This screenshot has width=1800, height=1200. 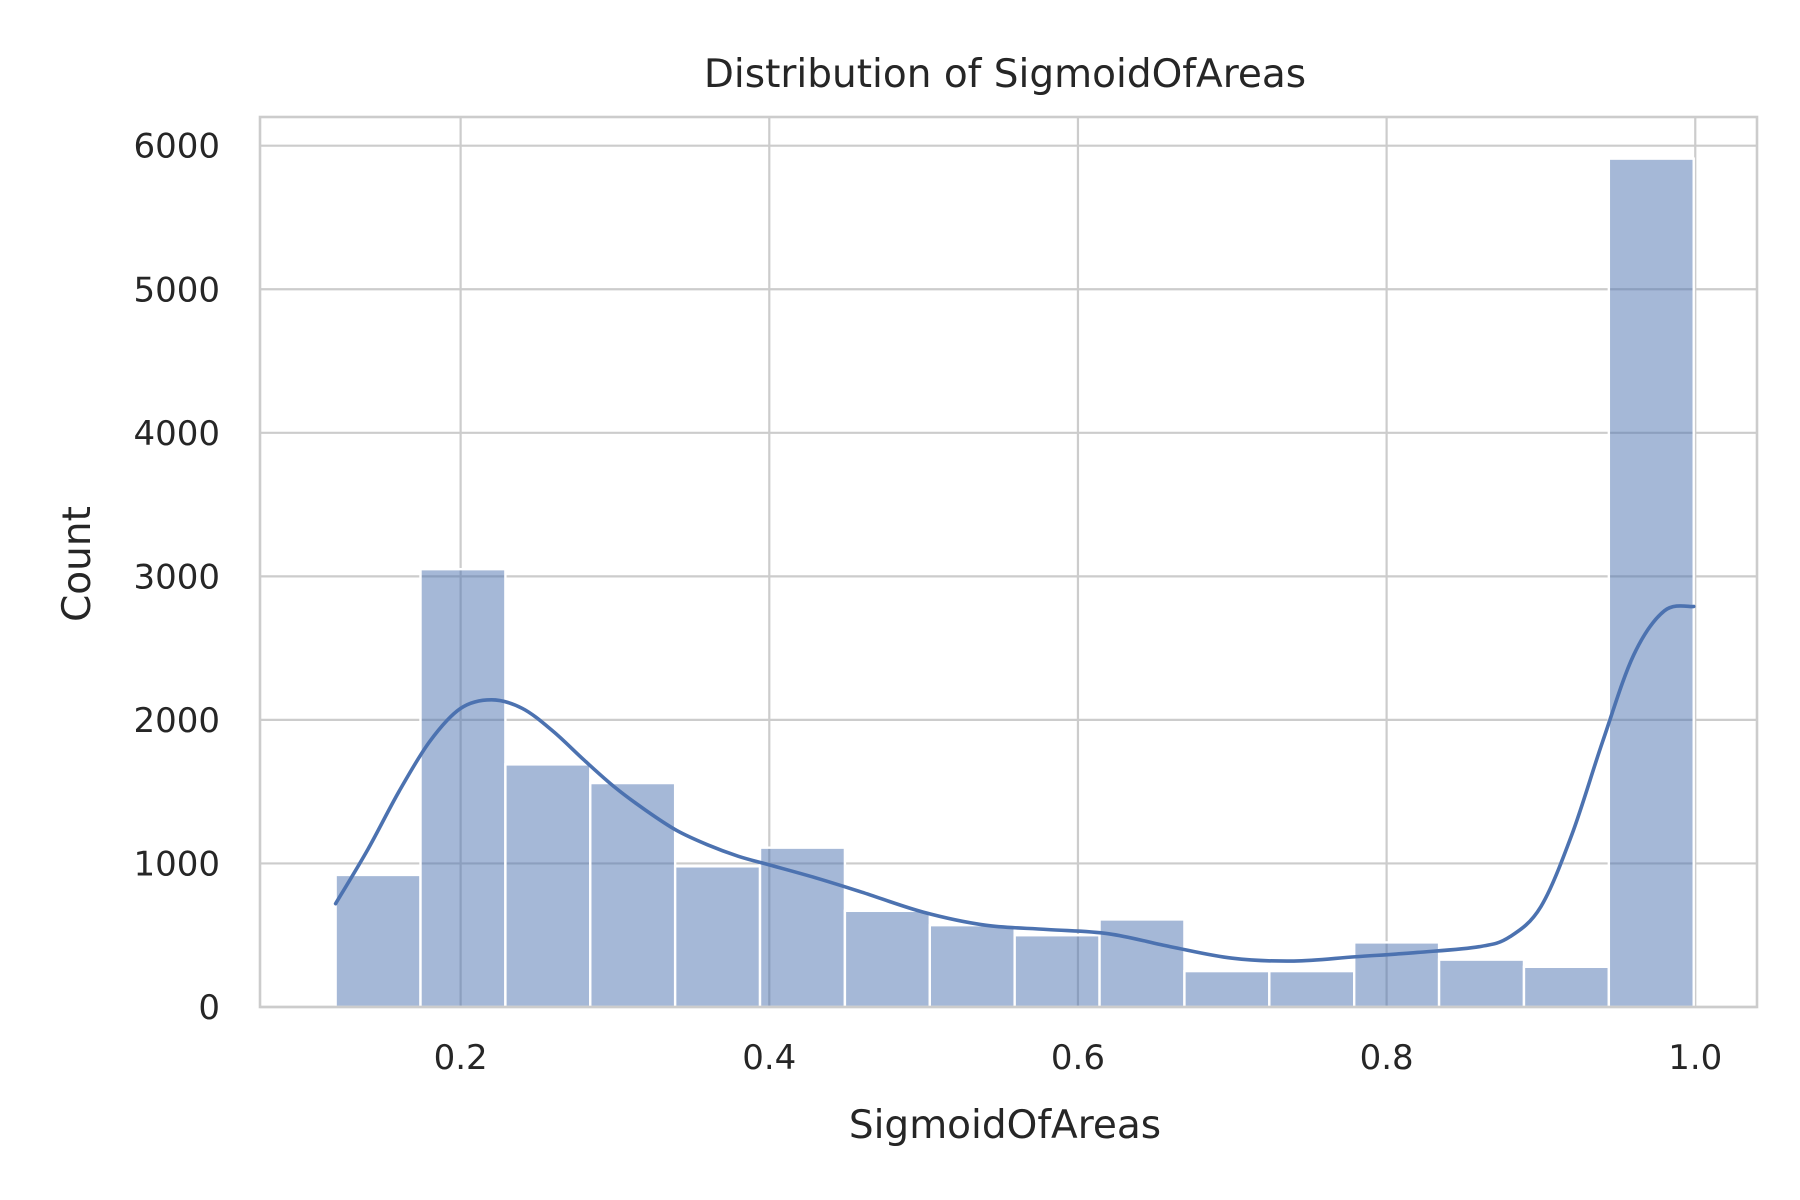 What do you see at coordinates (176, 147) in the screenshot?
I see `y-tick-label: 6000` at bounding box center [176, 147].